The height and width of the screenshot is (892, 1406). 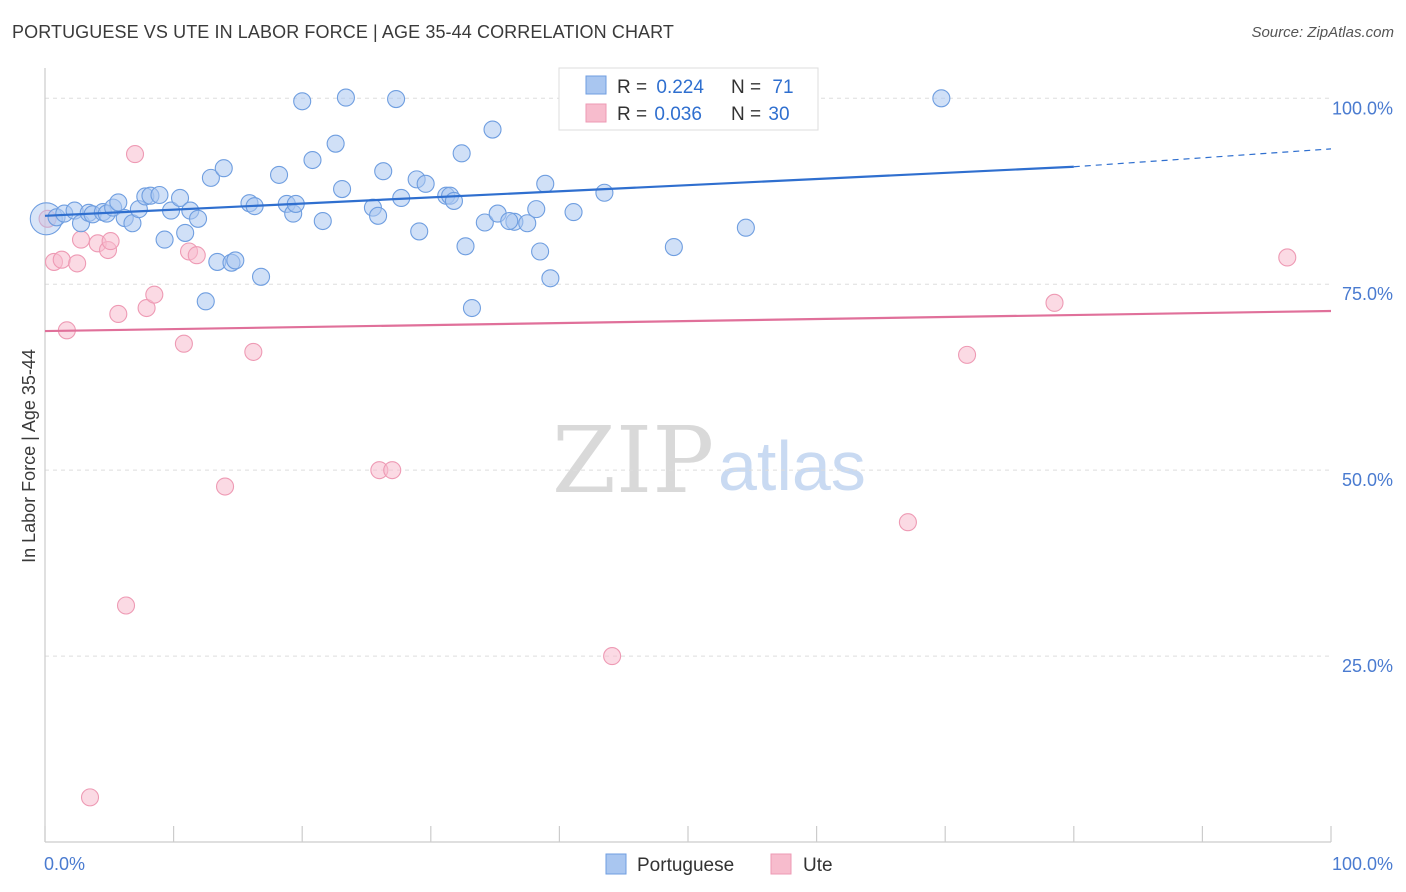 I want to click on legend-swatch-ute, so click(x=596, y=113).